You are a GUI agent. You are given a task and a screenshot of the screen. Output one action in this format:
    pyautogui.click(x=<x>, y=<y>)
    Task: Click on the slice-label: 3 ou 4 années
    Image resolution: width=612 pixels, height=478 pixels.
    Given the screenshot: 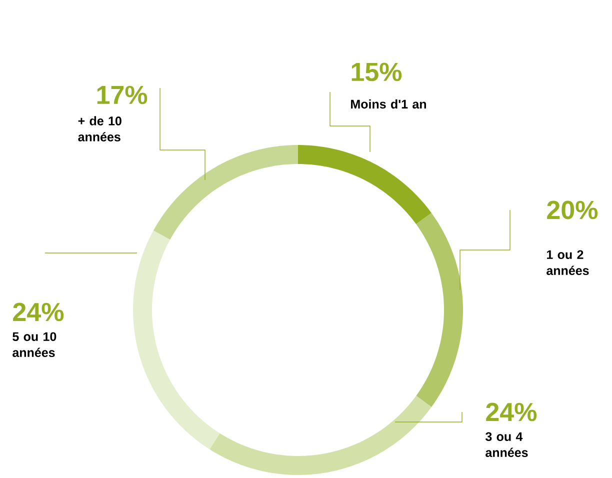 What is the action you would take?
    pyautogui.click(x=506, y=445)
    